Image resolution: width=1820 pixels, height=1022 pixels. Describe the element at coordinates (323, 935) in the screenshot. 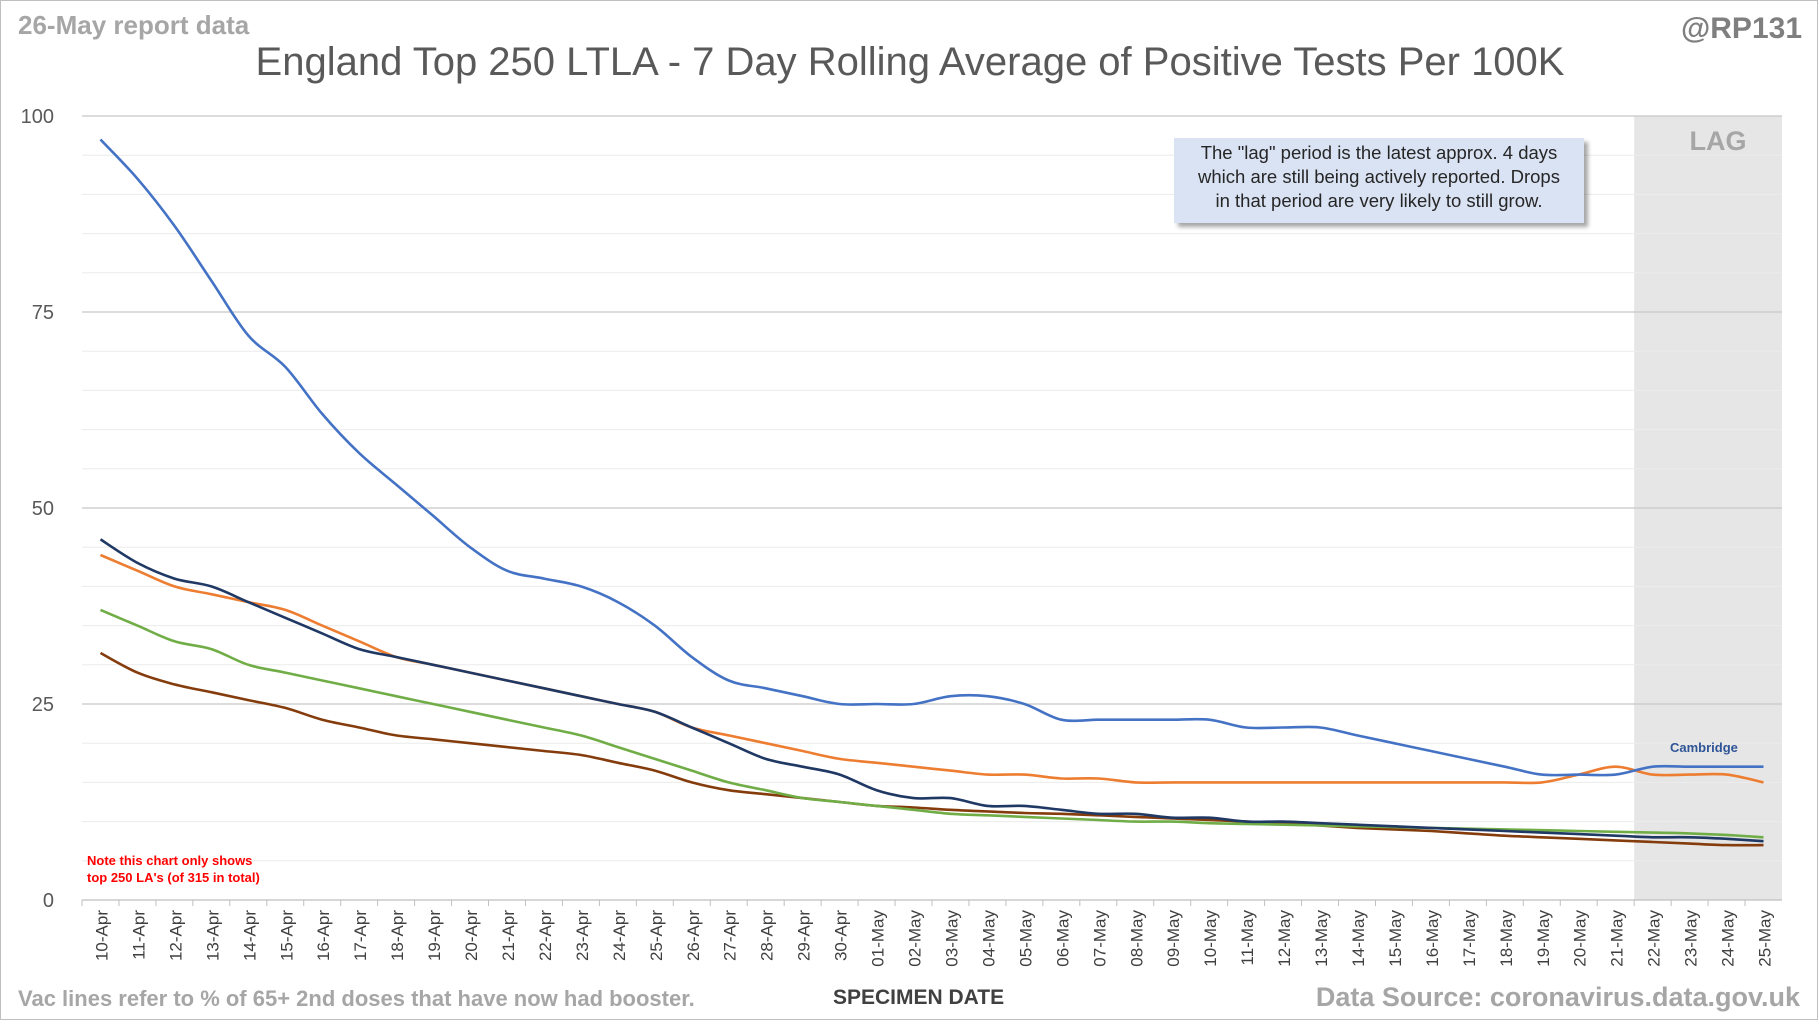

I see `x-tick-label: 16-Apr` at that location.